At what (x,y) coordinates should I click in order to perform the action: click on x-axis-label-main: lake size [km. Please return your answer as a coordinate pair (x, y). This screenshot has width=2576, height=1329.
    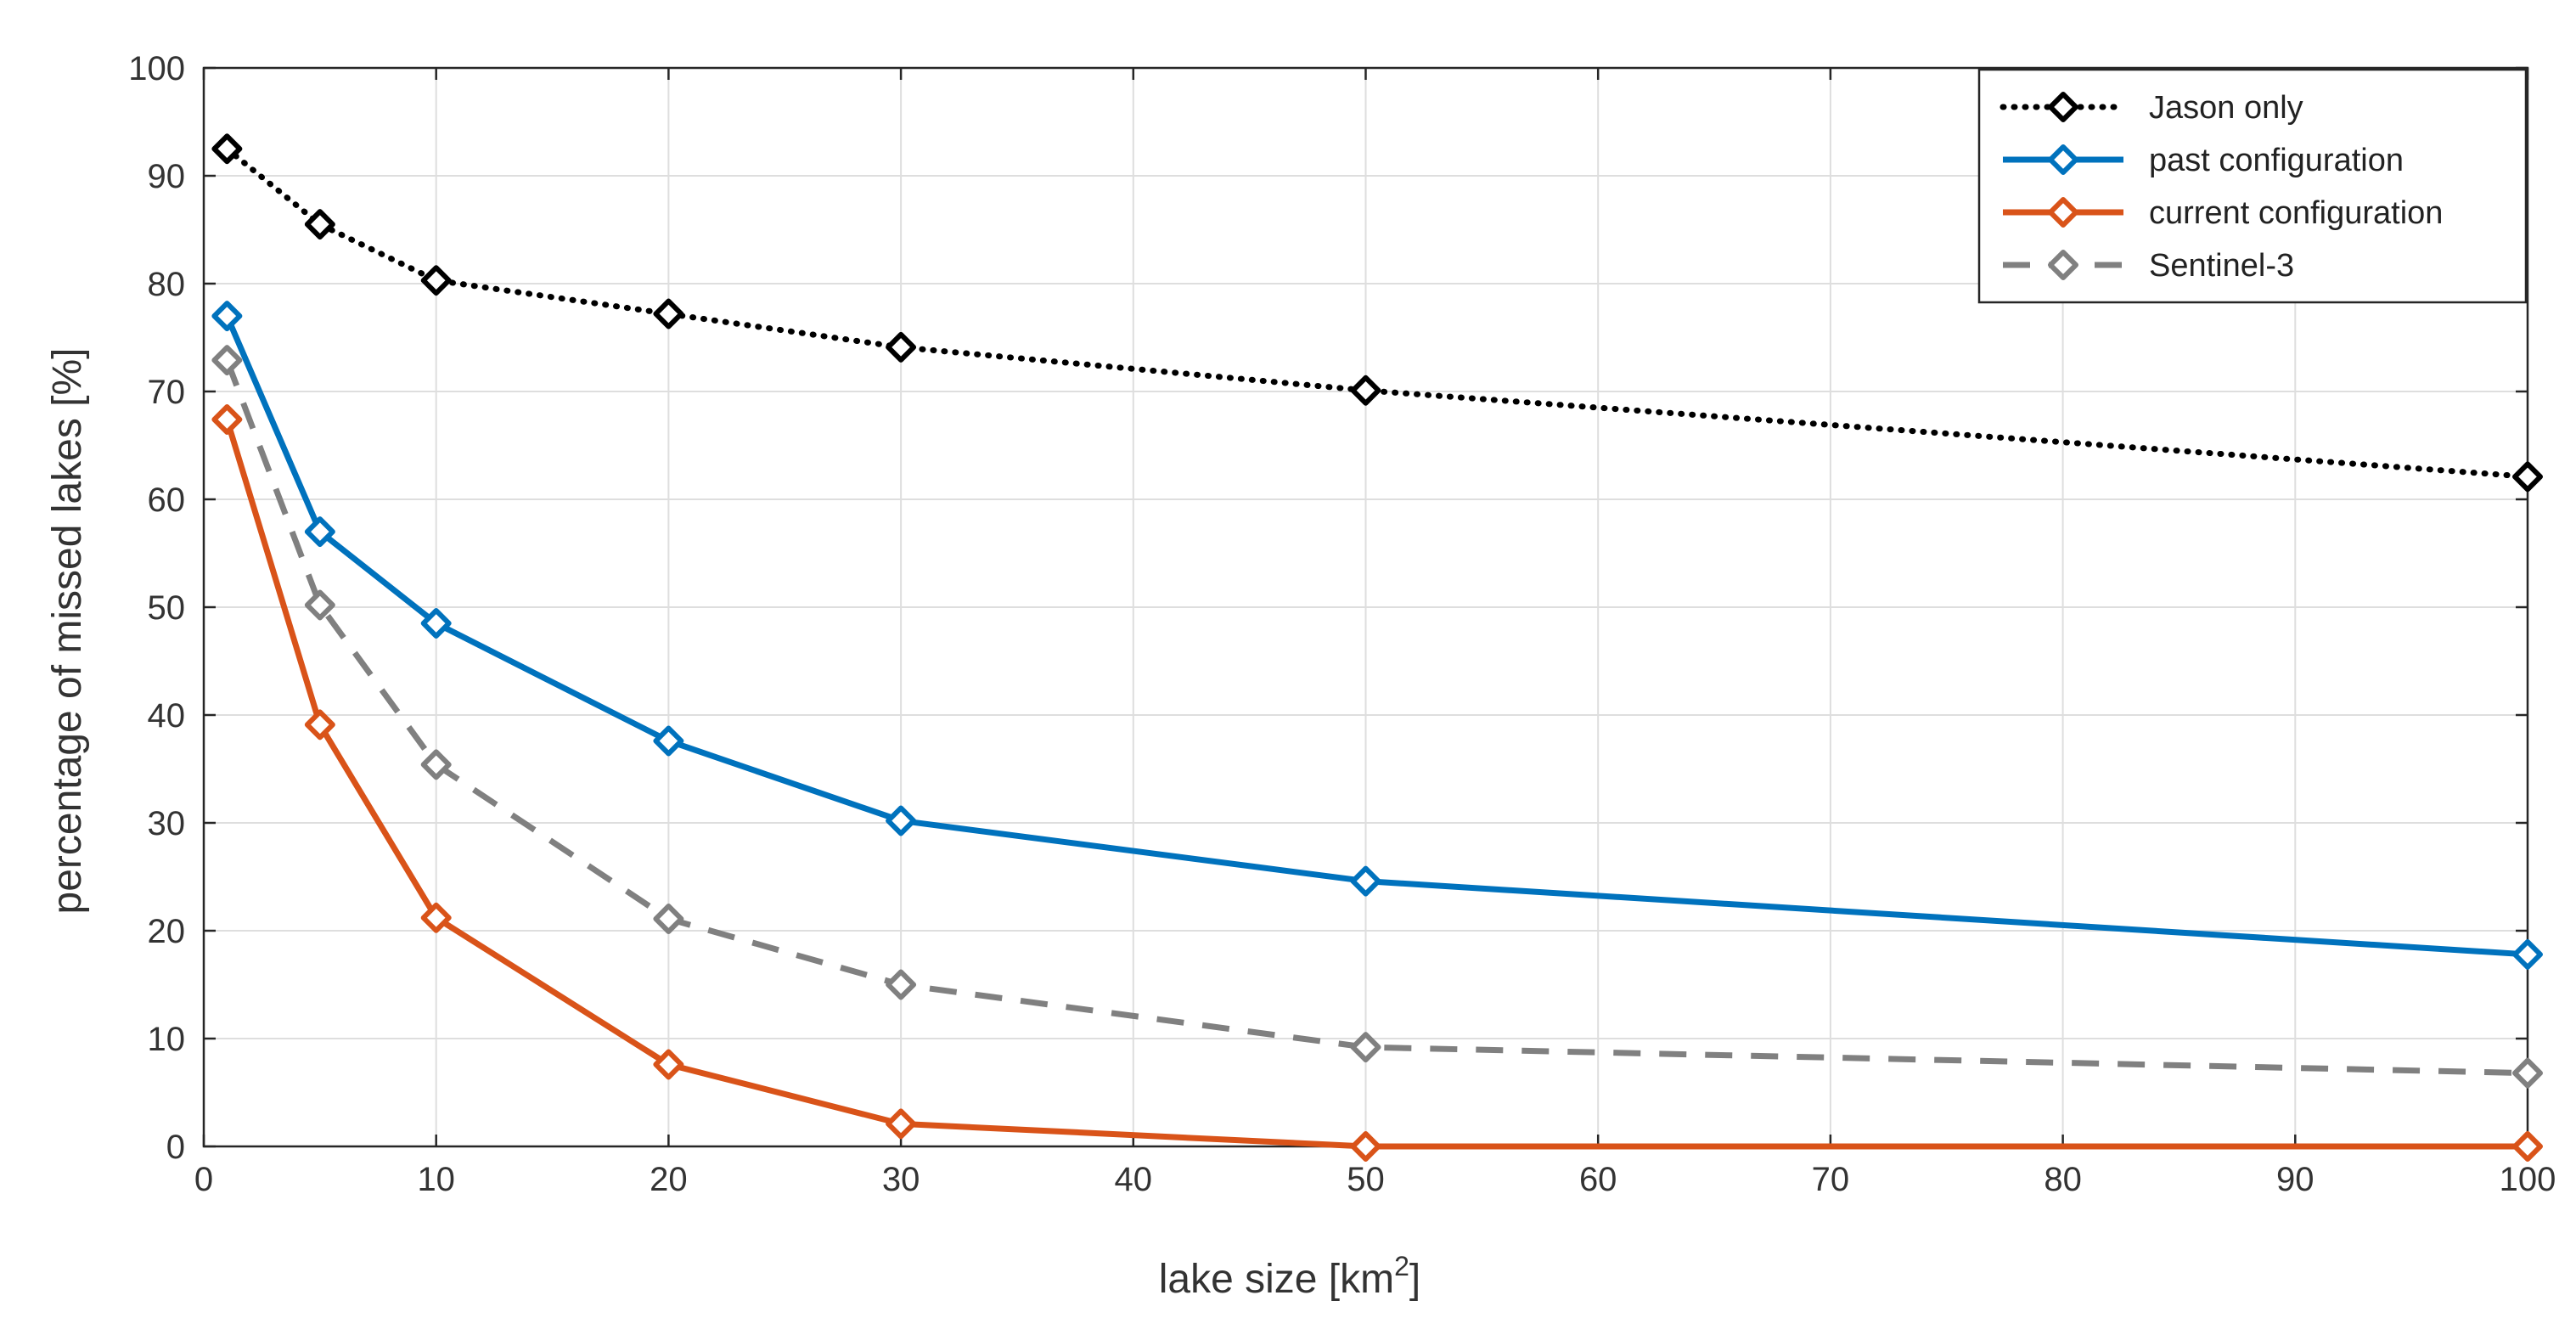
    Looking at the image, I should click on (1276, 1279).